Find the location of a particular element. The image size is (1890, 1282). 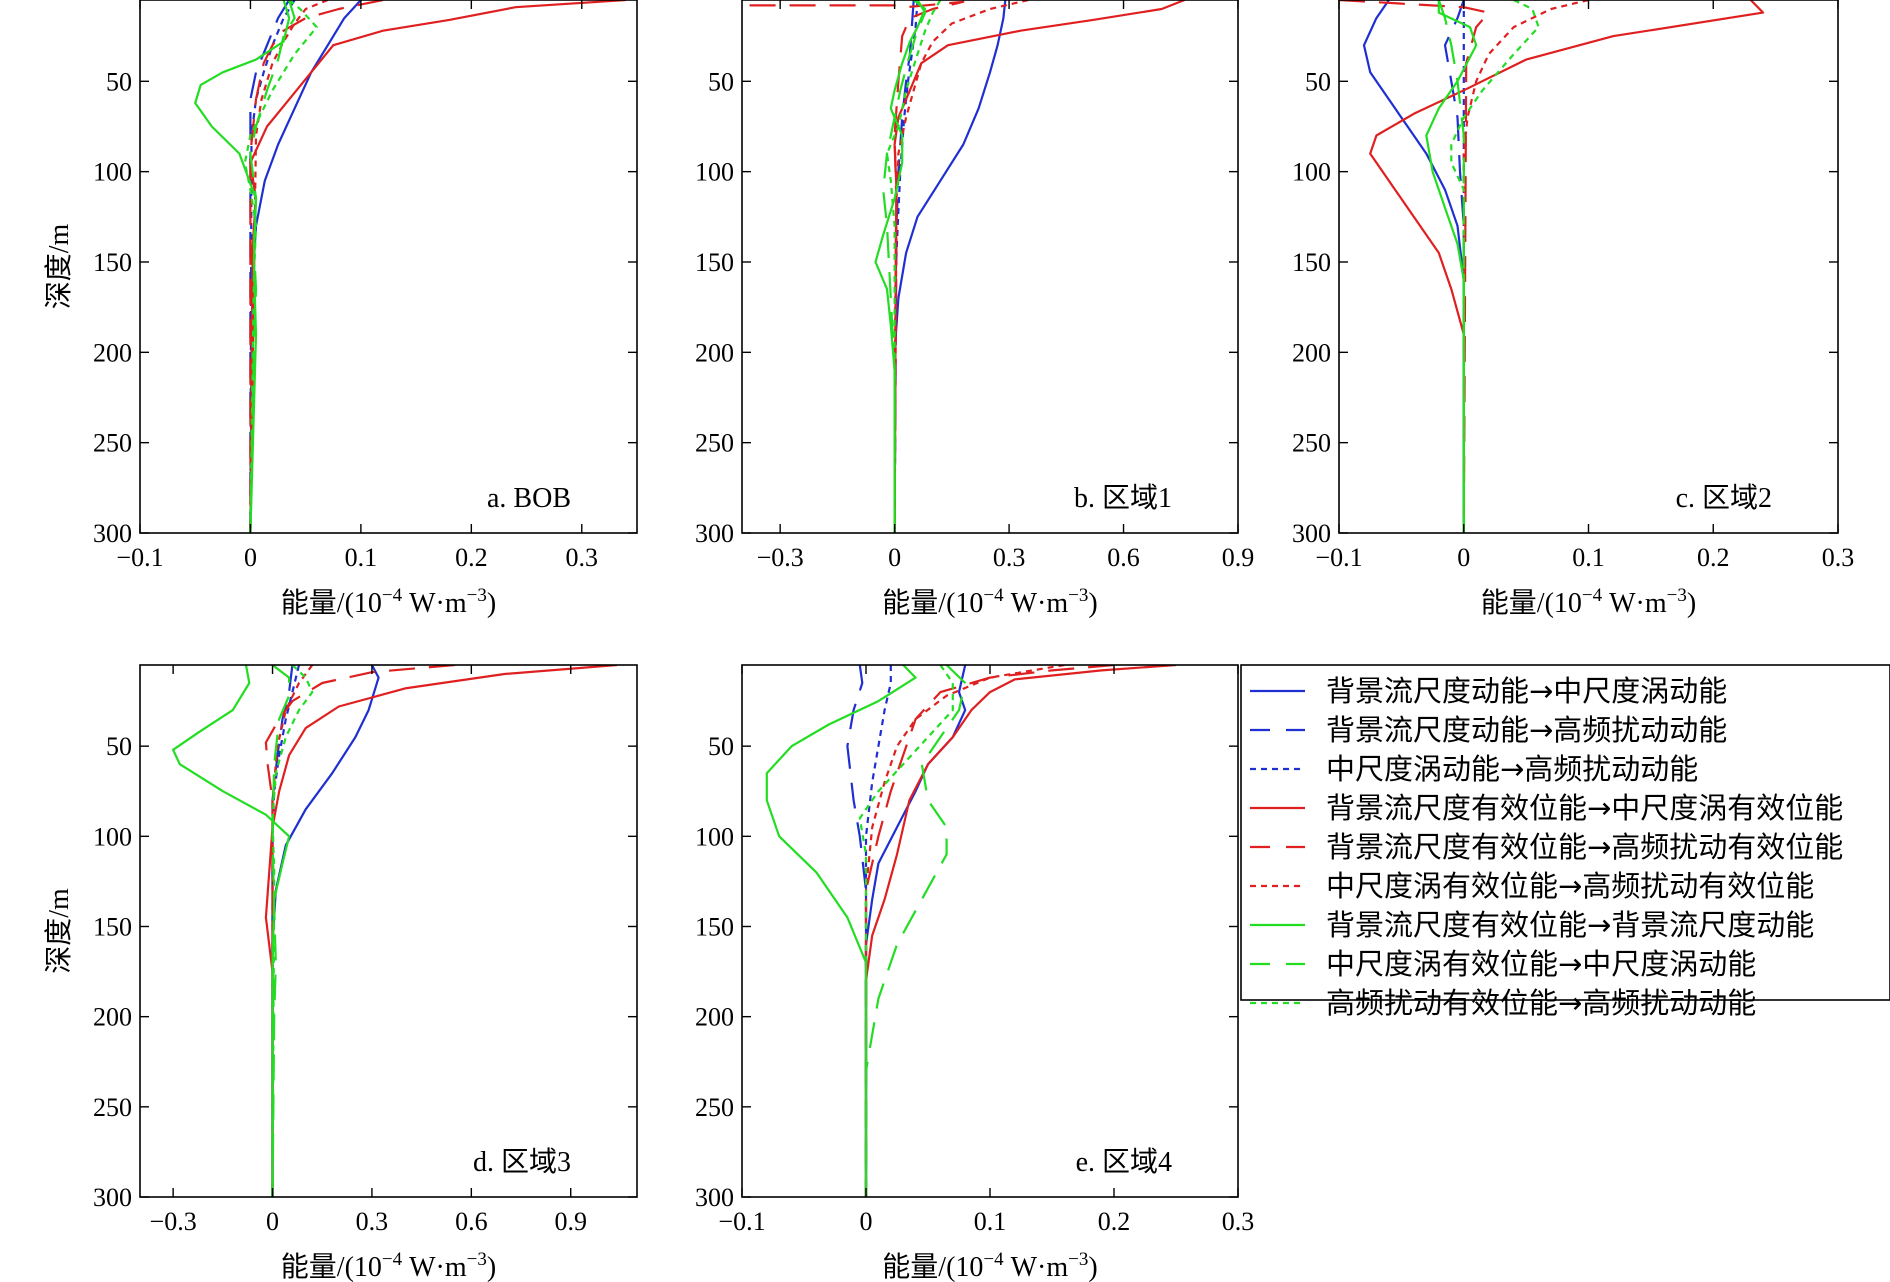

legend-label: 背景流尺度有效位能→中尺度涡有效位能 is located at coordinates (1584, 808).